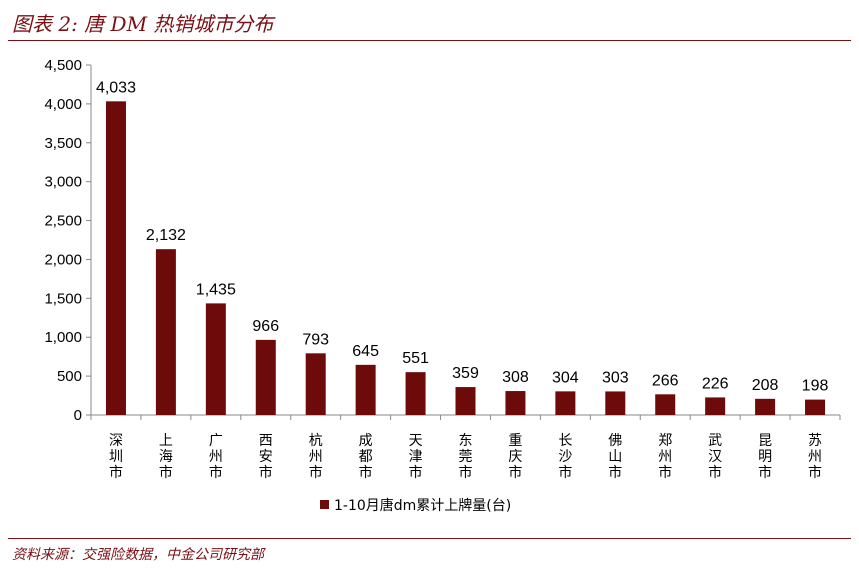 The height and width of the screenshot is (571, 859). Describe the element at coordinates (815, 386) in the screenshot. I see `bar-value-label: 198` at that location.